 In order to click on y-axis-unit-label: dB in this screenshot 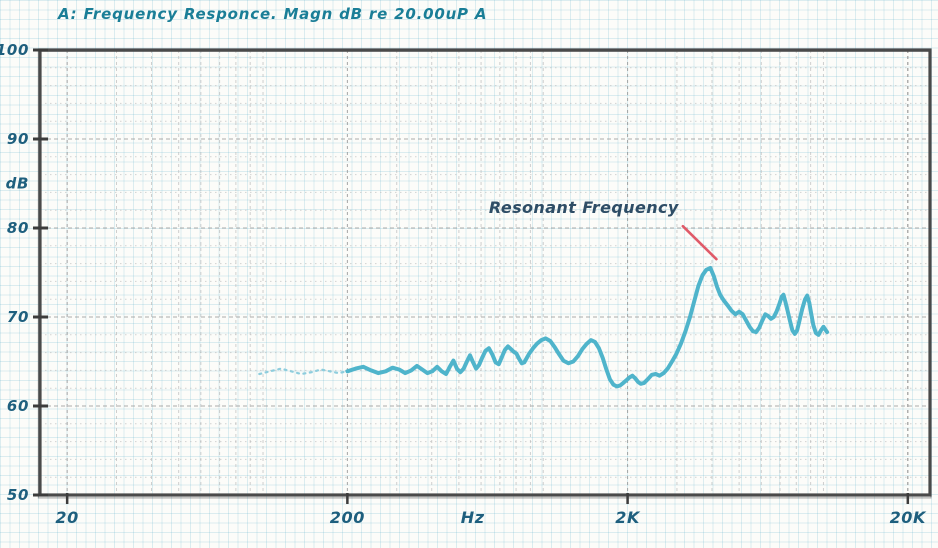, I will do `click(17, 184)`.